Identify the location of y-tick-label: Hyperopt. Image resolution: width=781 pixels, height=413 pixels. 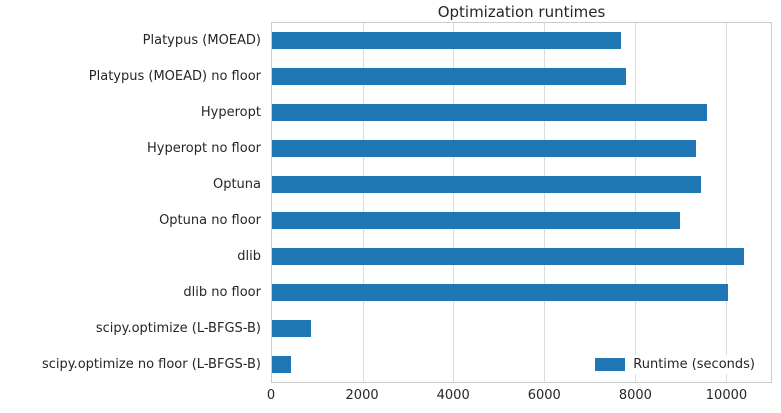
(230, 112).